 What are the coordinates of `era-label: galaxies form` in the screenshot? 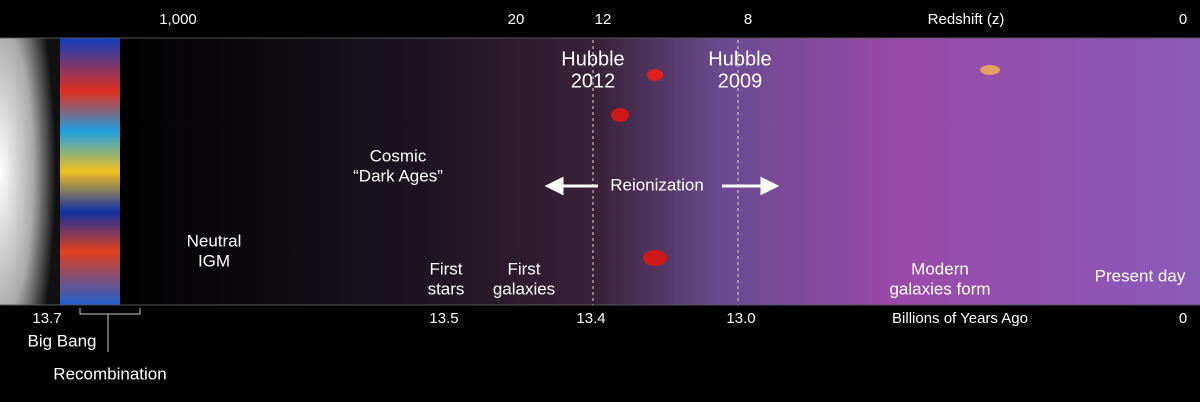 It's located at (939, 288).